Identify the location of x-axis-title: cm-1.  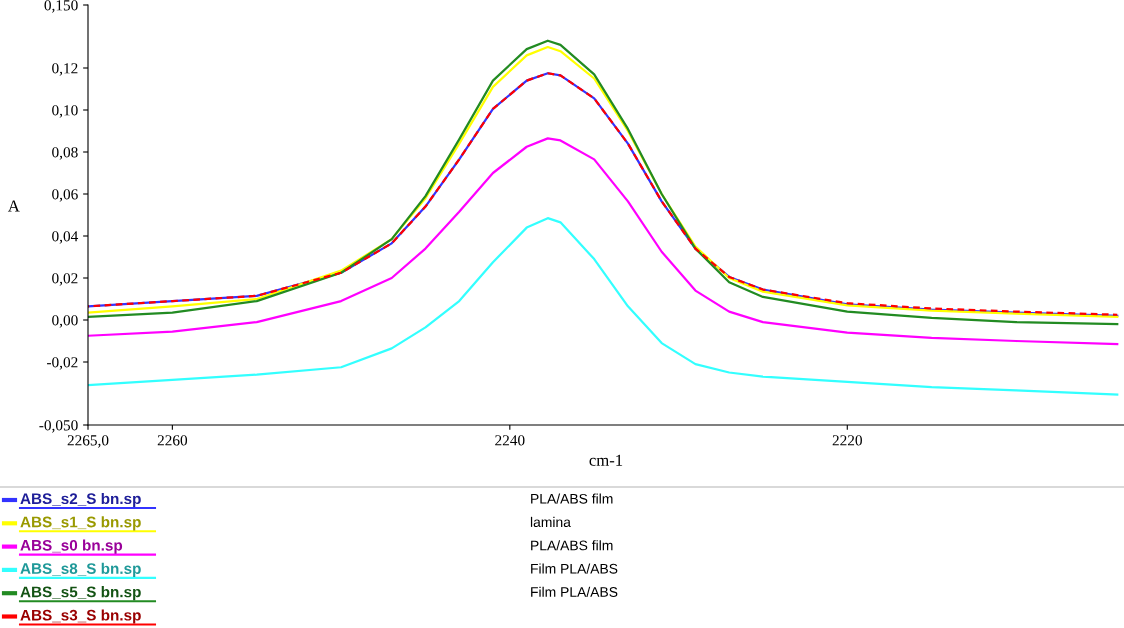
(606, 460).